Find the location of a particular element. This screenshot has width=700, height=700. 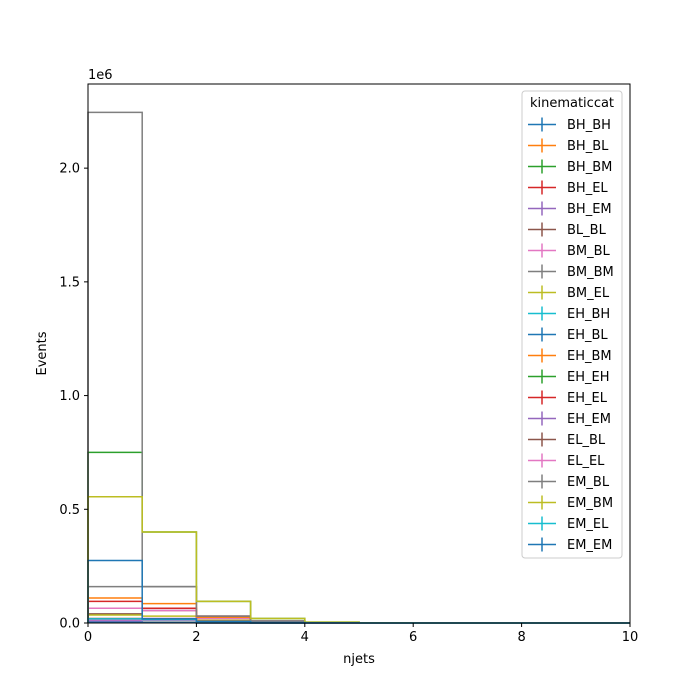

x-tick-label: 6 is located at coordinates (413, 637).